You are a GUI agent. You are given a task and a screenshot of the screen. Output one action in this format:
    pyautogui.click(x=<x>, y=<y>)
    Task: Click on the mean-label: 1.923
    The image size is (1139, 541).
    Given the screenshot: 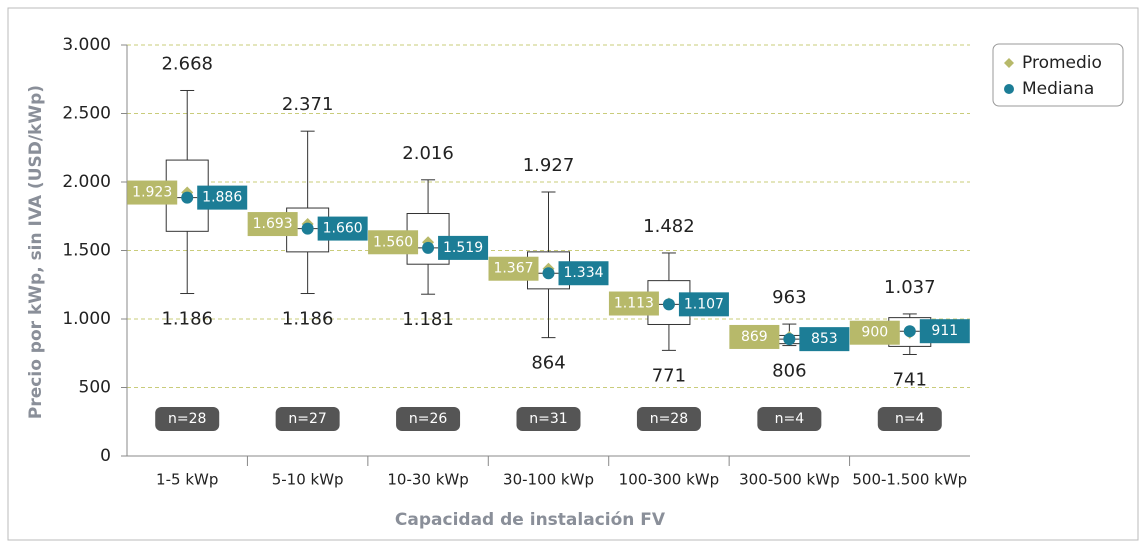 What is the action you would take?
    pyautogui.click(x=152, y=193)
    